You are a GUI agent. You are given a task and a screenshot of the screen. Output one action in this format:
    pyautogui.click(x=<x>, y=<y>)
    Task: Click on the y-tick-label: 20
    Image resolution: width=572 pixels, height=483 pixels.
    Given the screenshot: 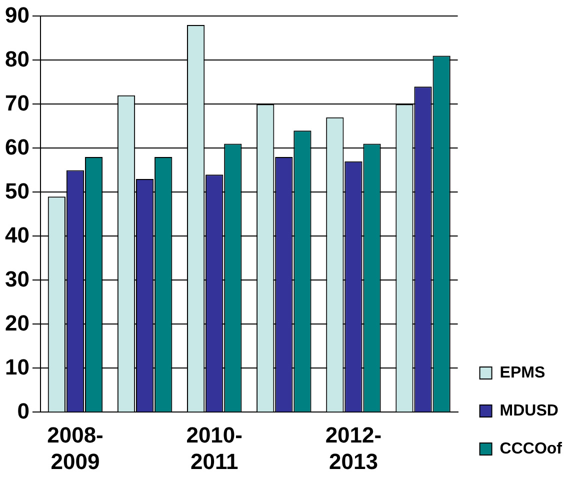 What is the action you would take?
    pyautogui.click(x=17, y=323)
    